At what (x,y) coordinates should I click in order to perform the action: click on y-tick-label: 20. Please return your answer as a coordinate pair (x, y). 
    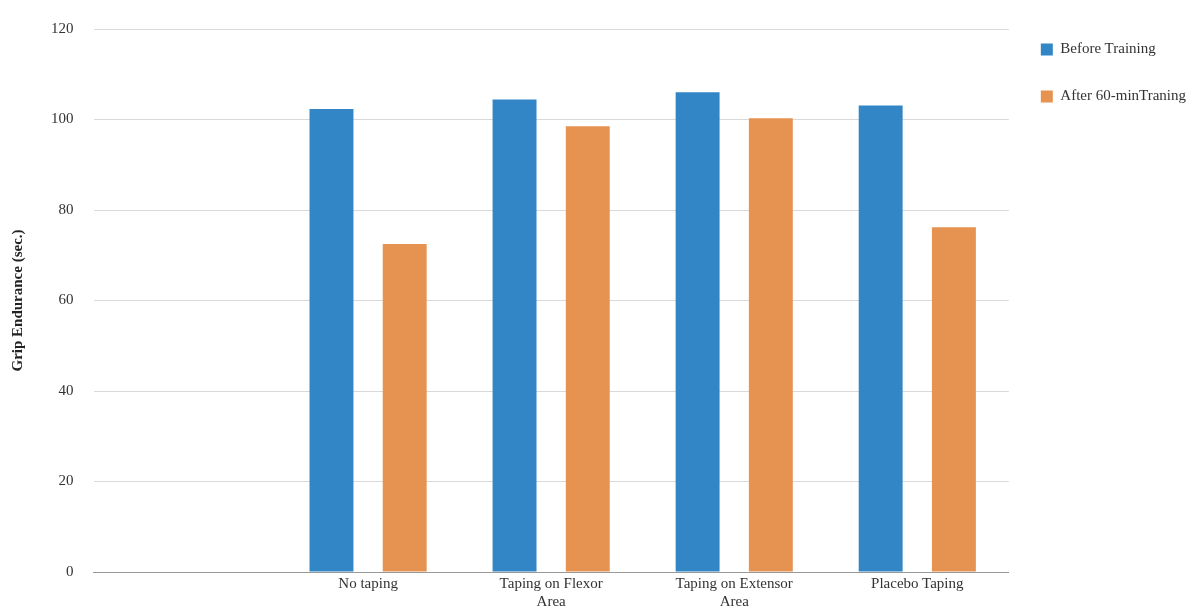
    Looking at the image, I should click on (66, 480).